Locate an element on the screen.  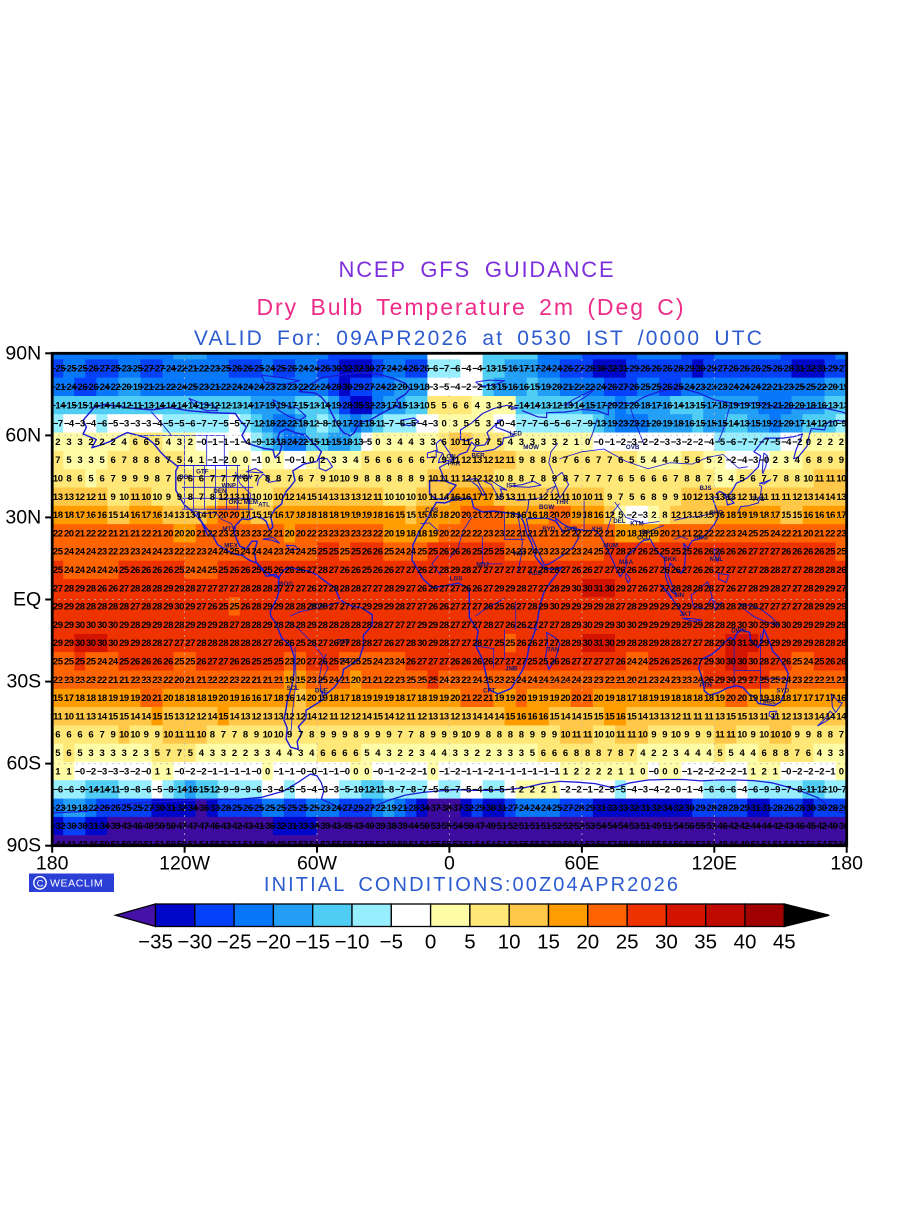
svg-text: 40 is located at coordinates (745, 942).